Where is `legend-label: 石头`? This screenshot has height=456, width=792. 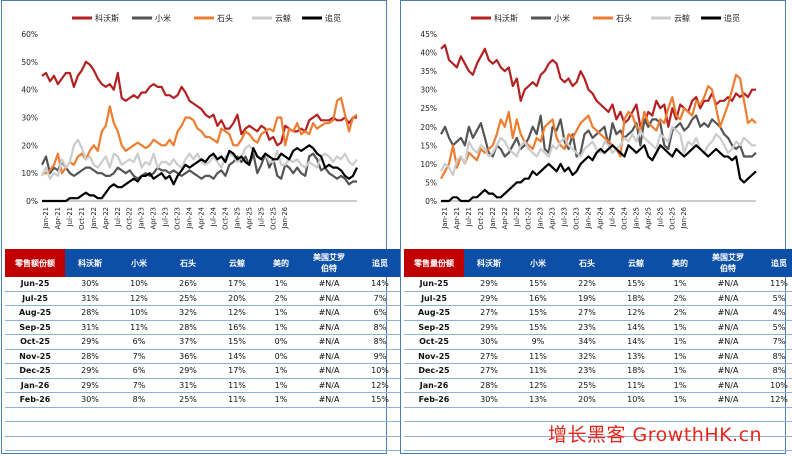 legend-label: 石头 is located at coordinates (225, 18).